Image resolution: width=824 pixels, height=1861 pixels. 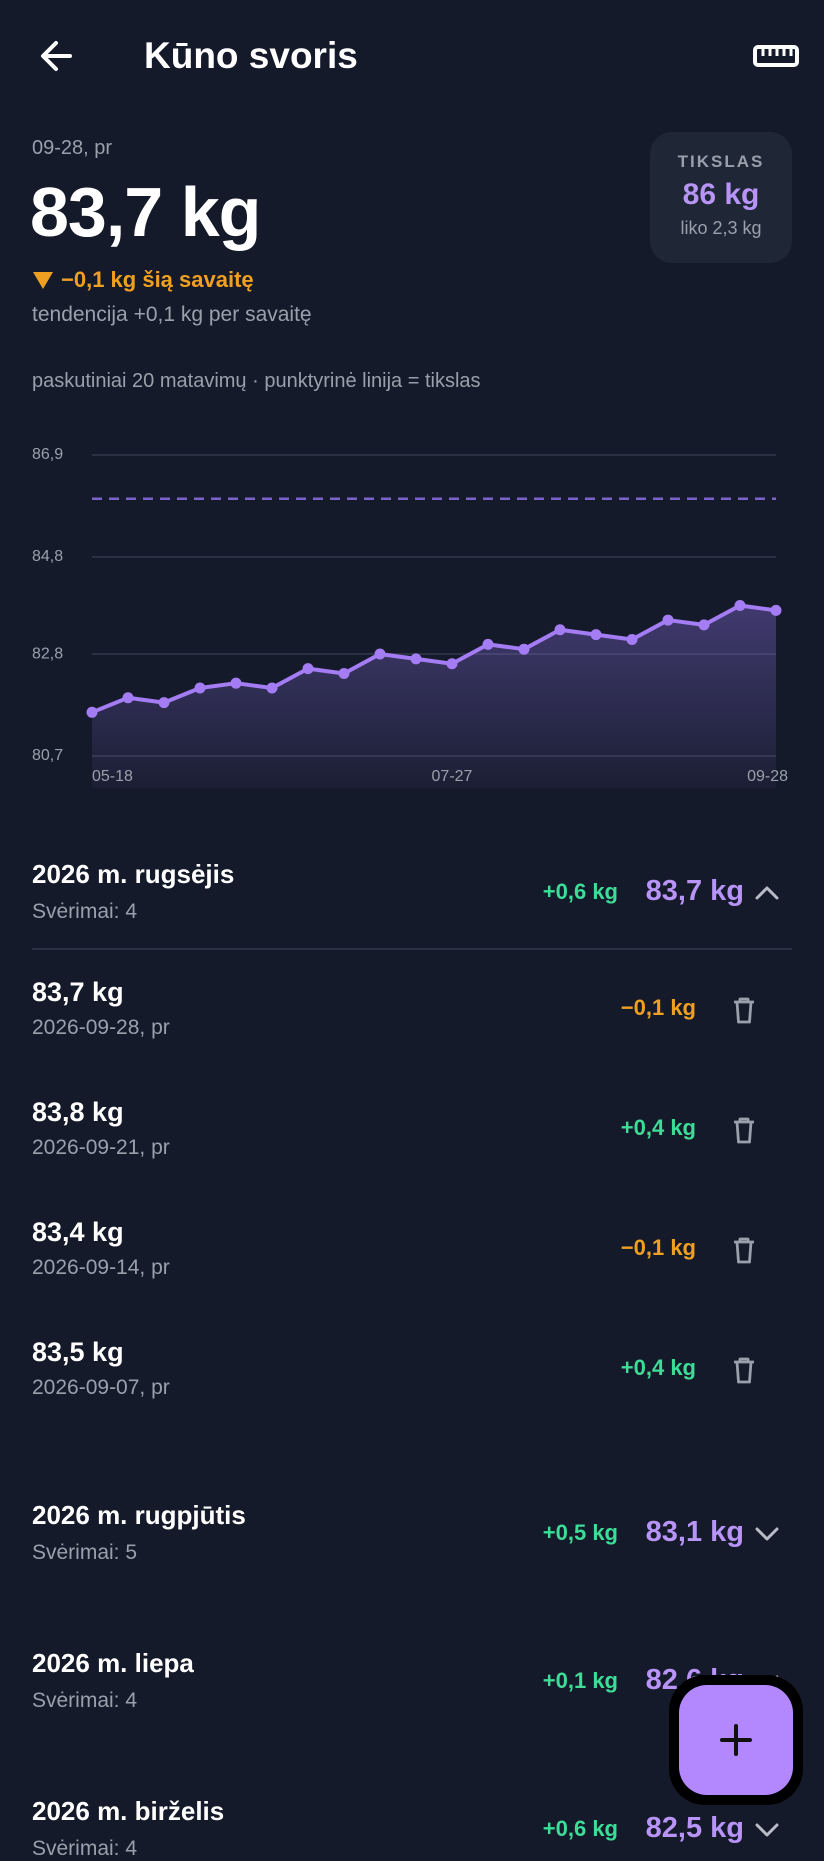 I want to click on month-weight: 83,1 kg, so click(x=694, y=1532).